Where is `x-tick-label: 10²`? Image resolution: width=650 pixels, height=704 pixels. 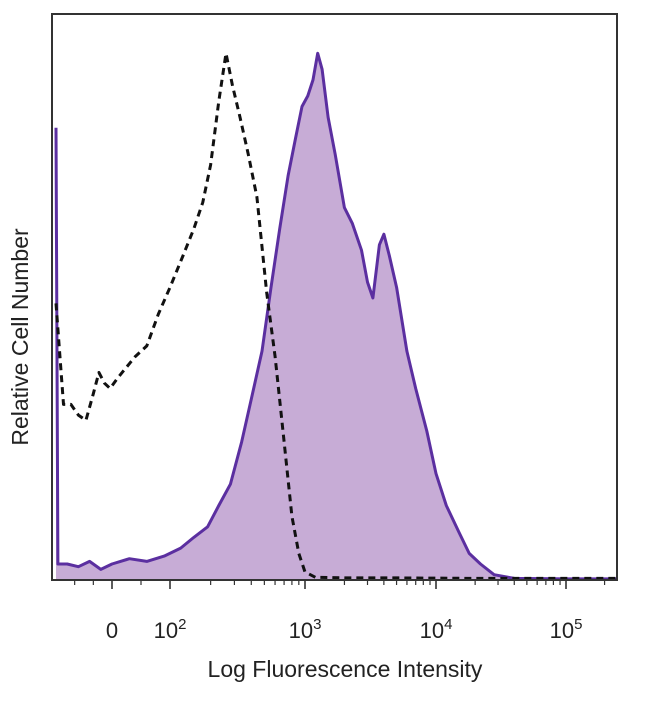
x-tick-label: 10² is located at coordinates (170, 629).